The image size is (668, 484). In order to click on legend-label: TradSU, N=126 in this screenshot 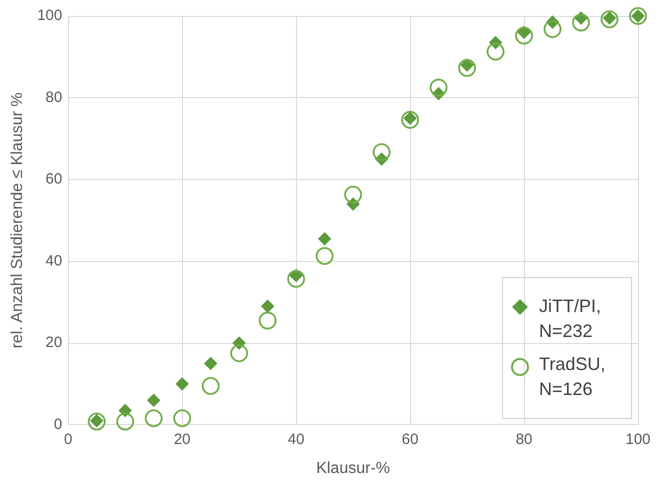, I will do `click(572, 376)`.